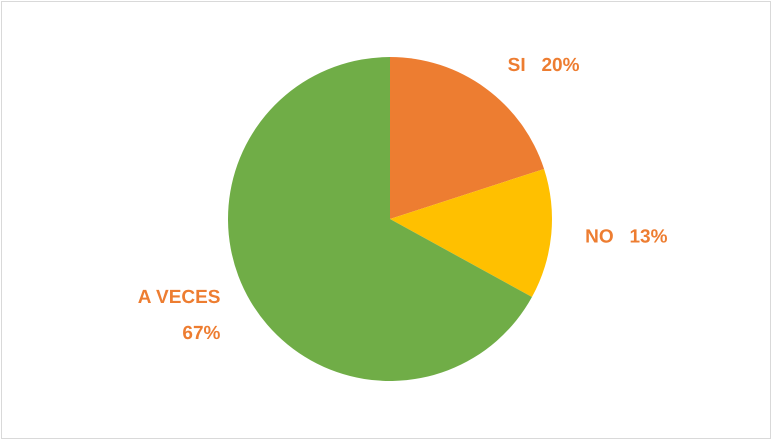 The width and height of the screenshot is (774, 442). I want to click on slice-label: SI 20%, so click(544, 65).